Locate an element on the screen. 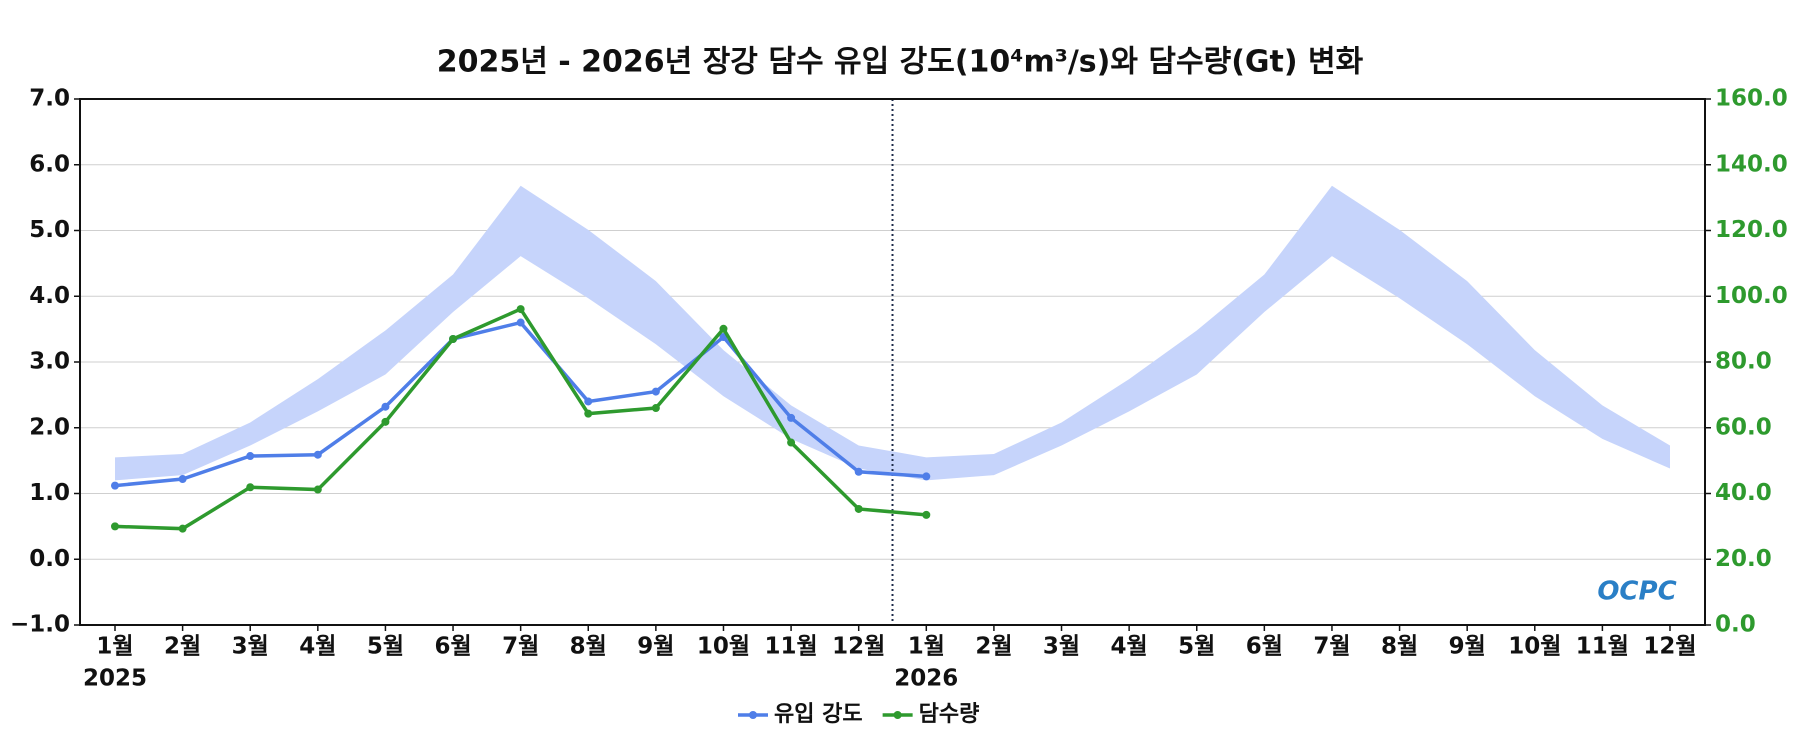 The image size is (1800, 750). year-label: 2025 is located at coordinates (115, 679).